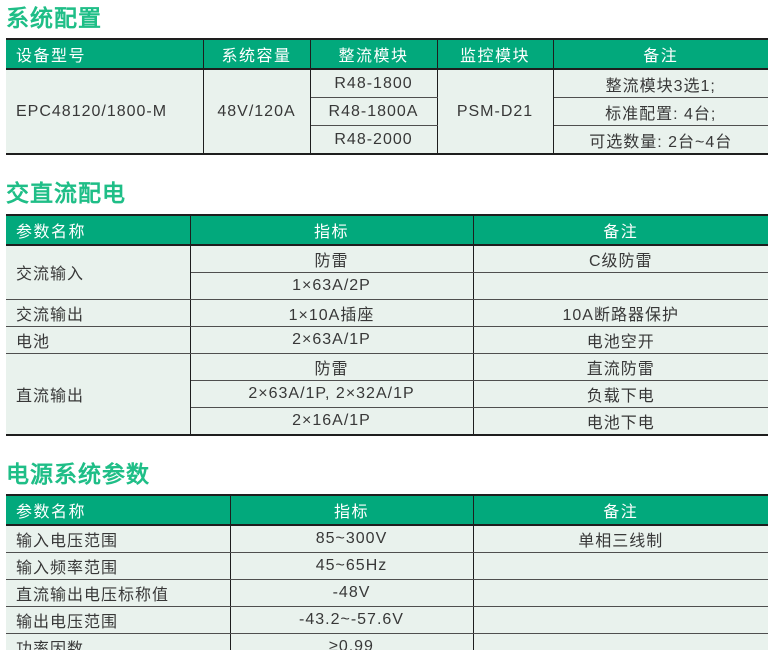 The image size is (775, 650). I want to click on table-row: 功率因数 ≥0.99, so click(387, 641).